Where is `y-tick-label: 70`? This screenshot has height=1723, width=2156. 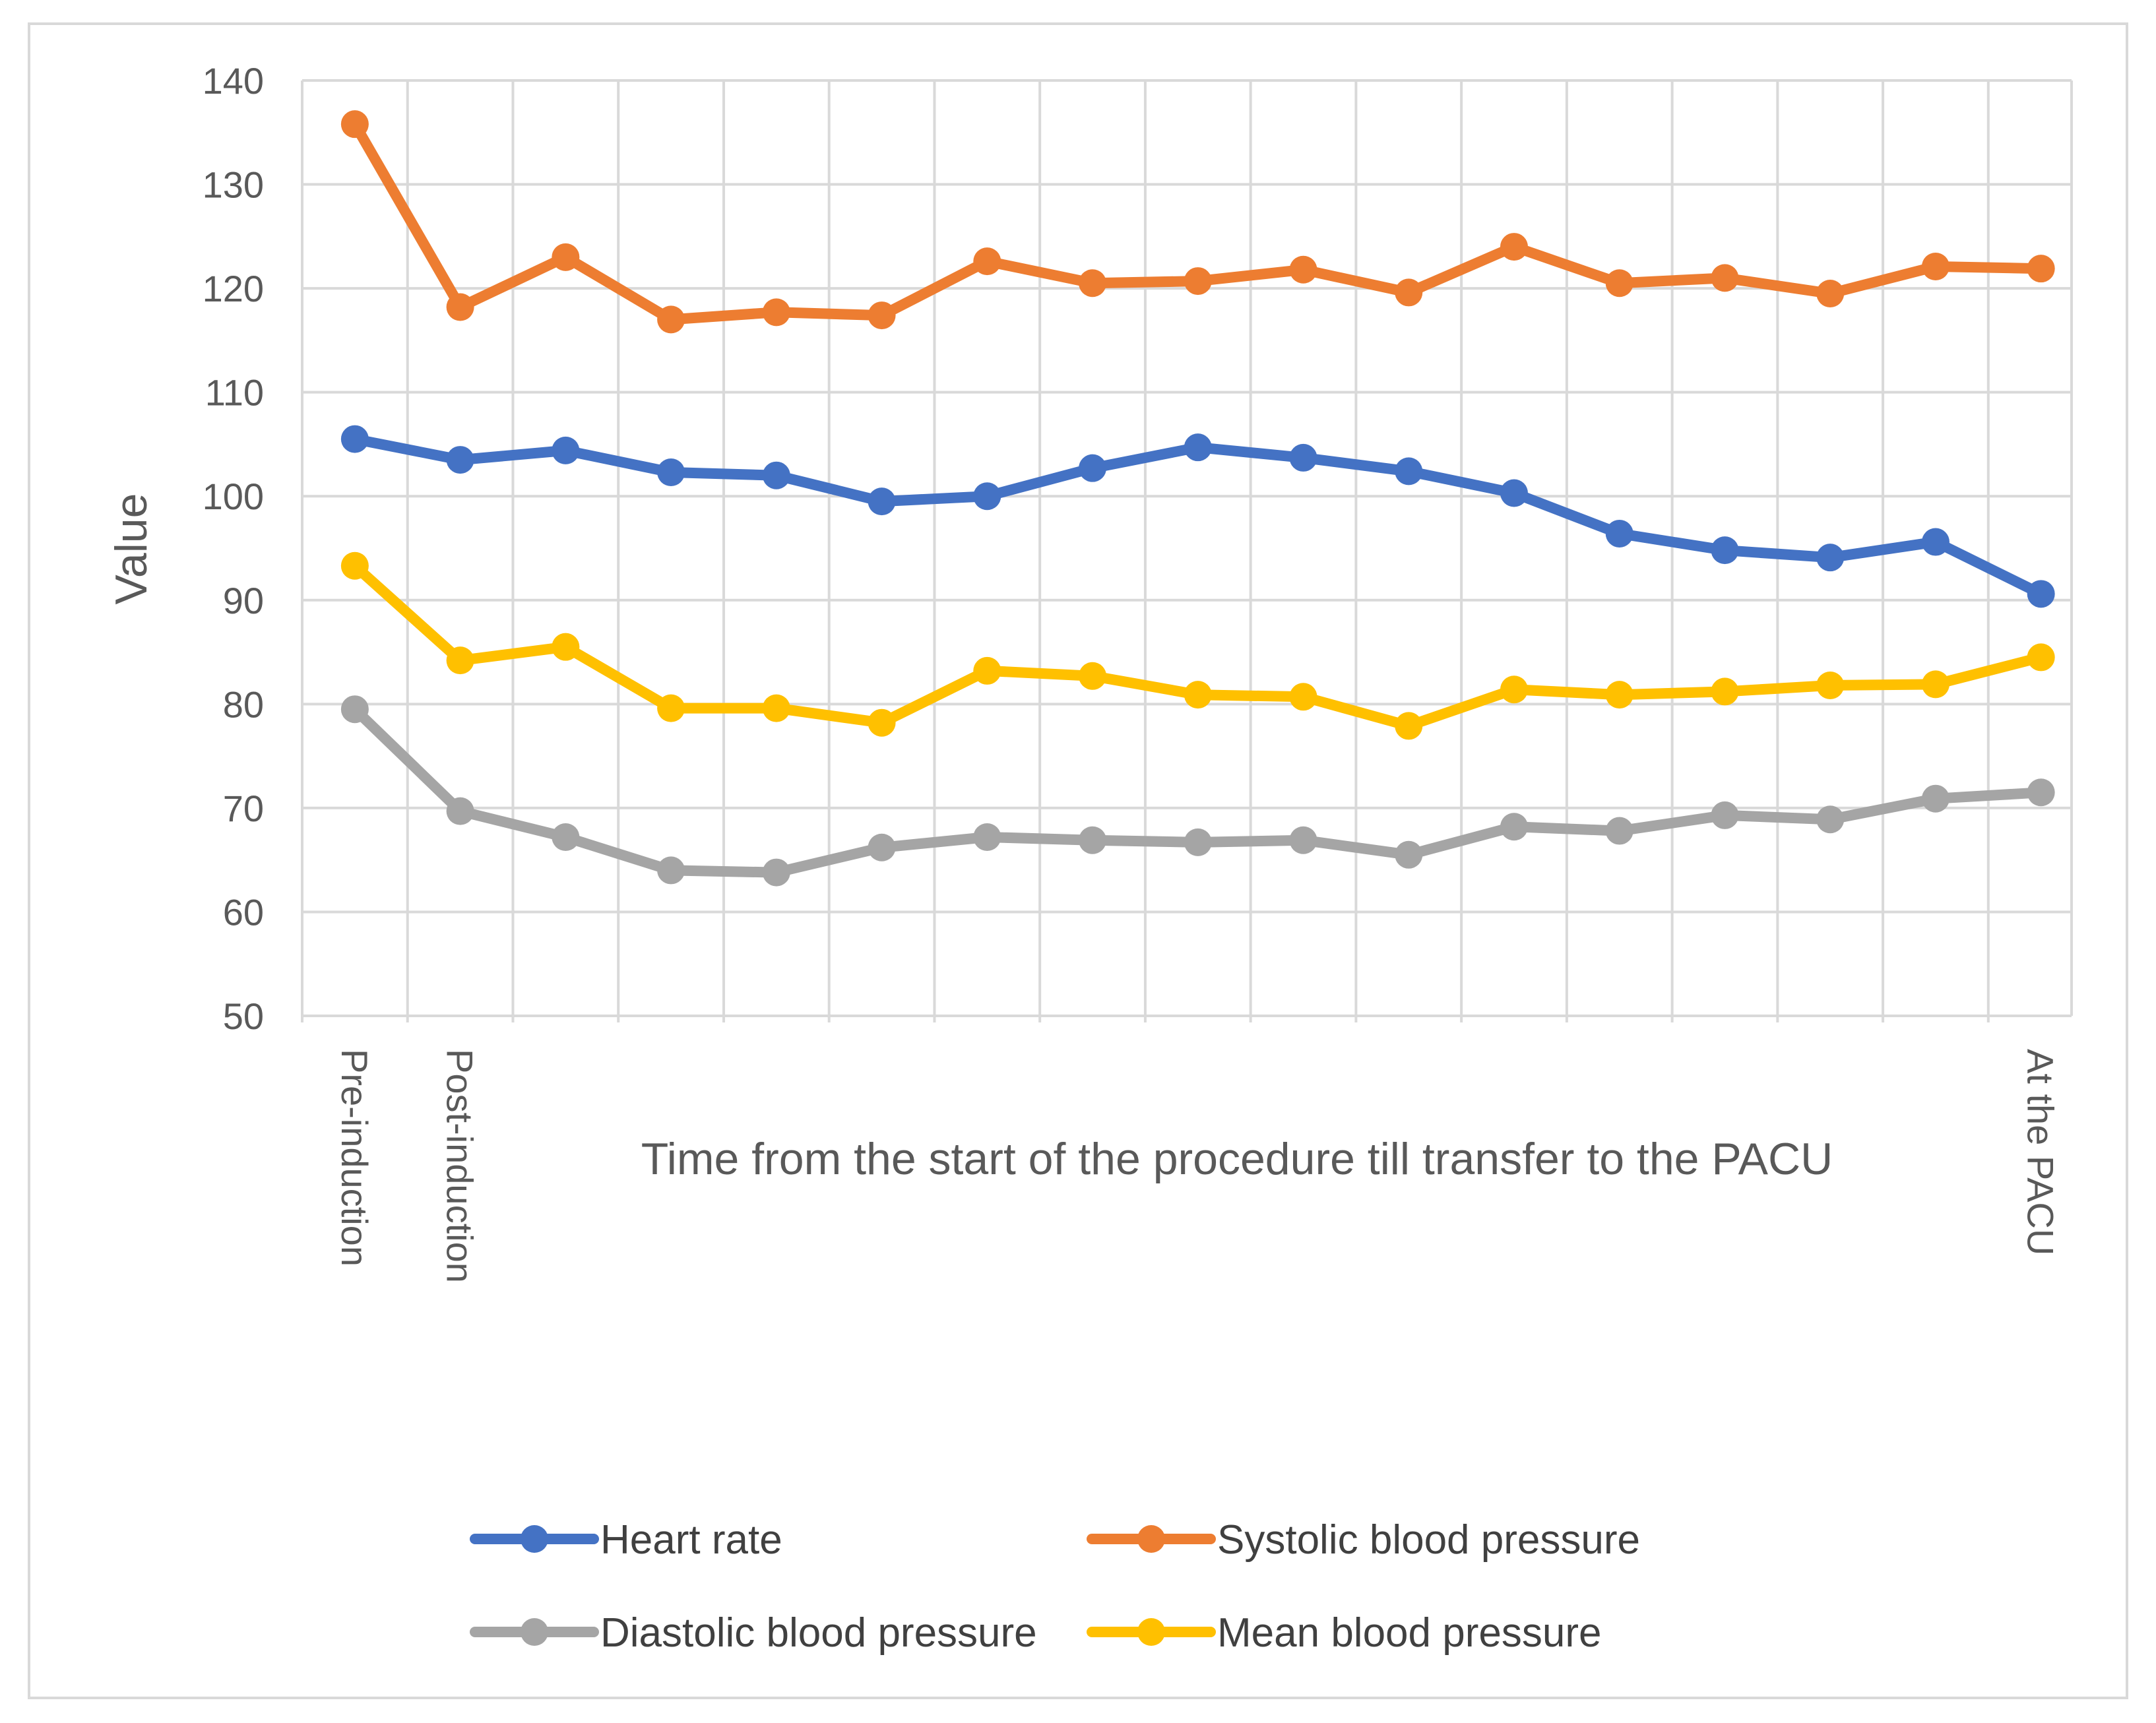 y-tick-label: 70 is located at coordinates (244, 808).